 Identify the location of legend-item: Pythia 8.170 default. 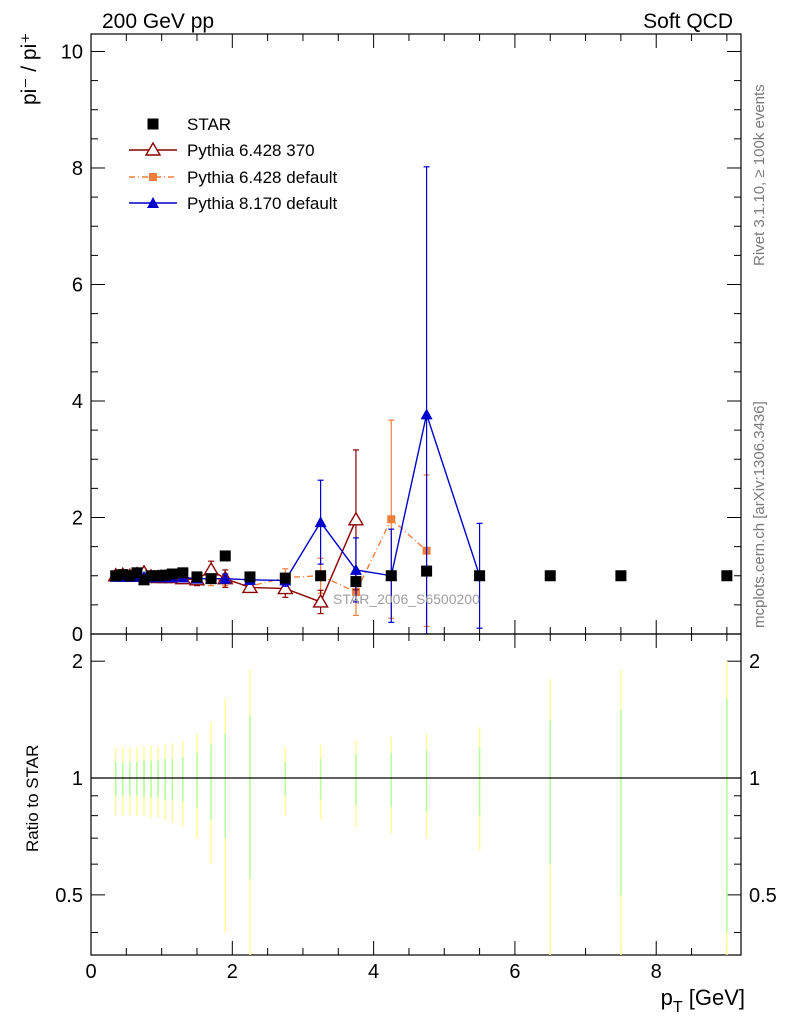
(233, 203).